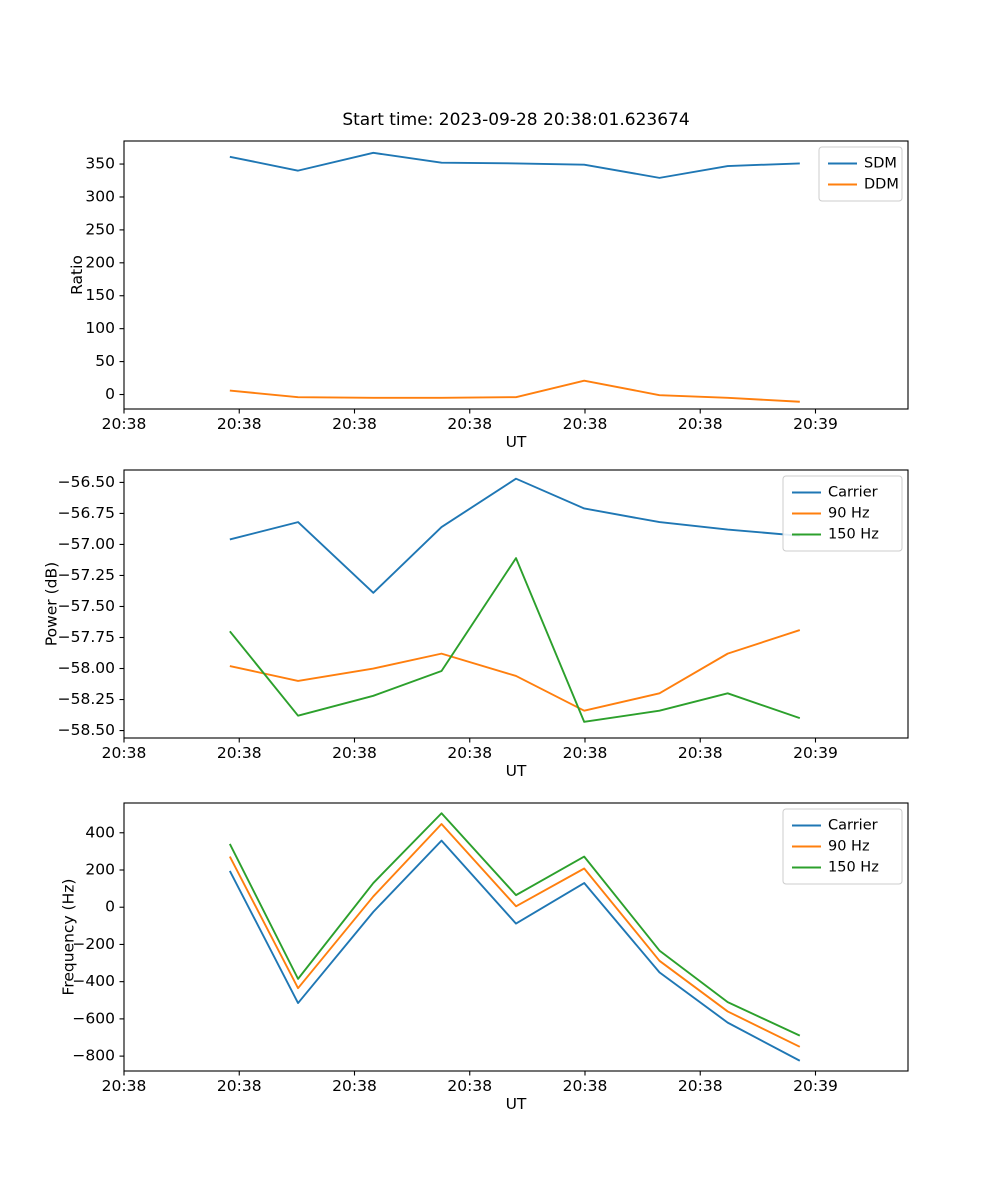 The height and width of the screenshot is (1200, 1000). What do you see at coordinates (514, 165) in the screenshot?
I see `data-series-sdm` at bounding box center [514, 165].